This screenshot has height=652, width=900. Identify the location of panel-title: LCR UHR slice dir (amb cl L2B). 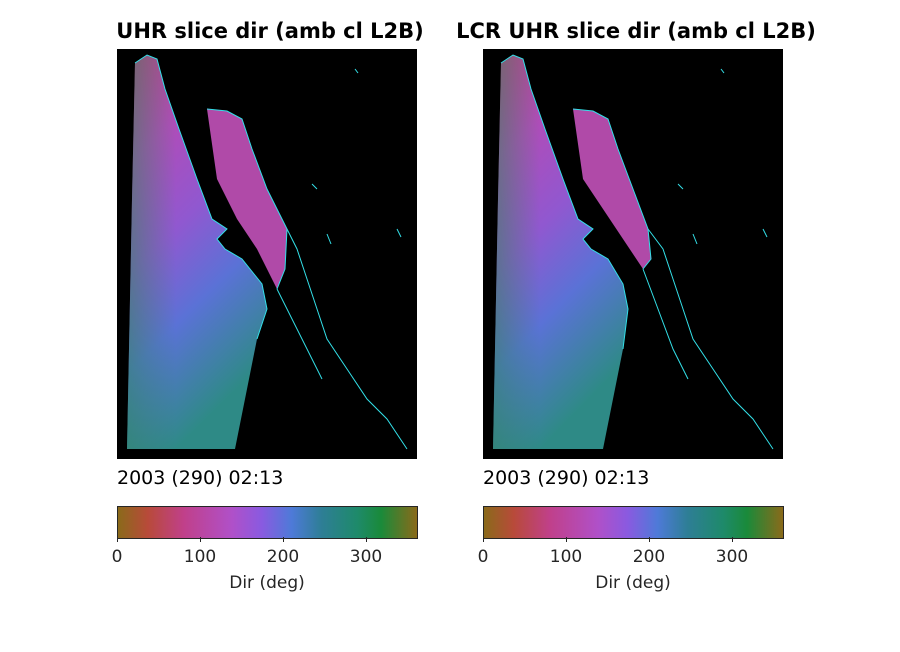
(636, 31).